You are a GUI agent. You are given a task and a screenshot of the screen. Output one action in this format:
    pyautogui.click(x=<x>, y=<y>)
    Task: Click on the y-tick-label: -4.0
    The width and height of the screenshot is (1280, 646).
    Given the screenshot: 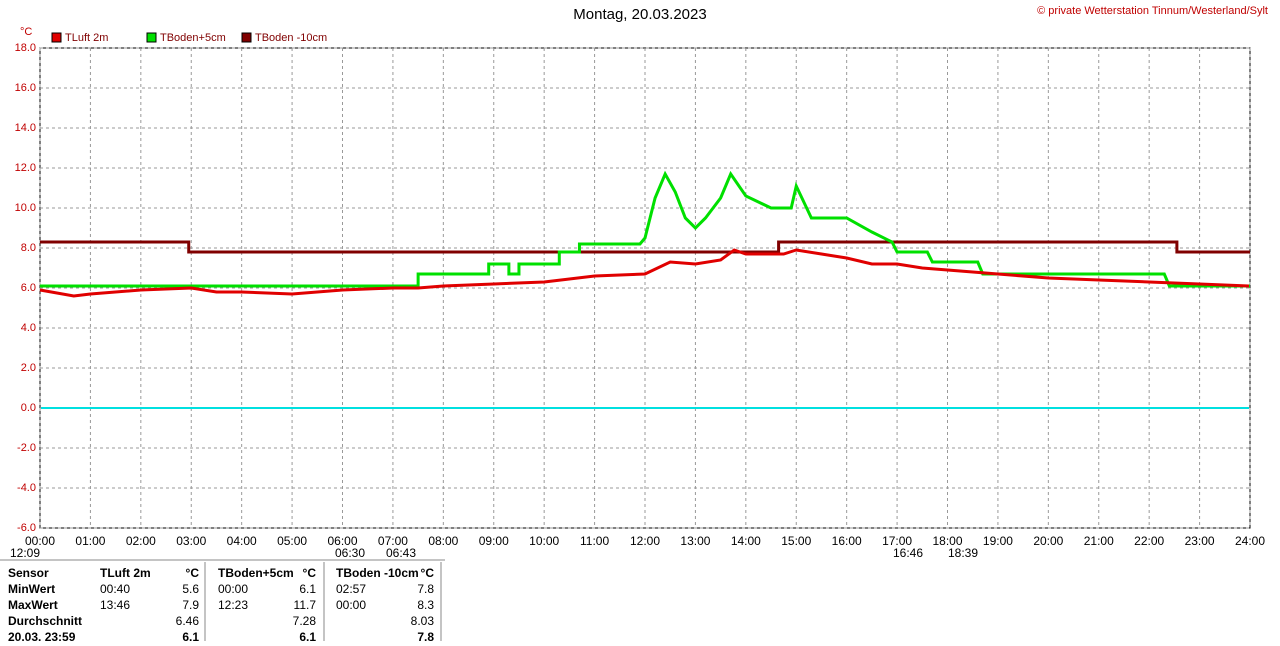 What is the action you would take?
    pyautogui.click(x=26, y=488)
    